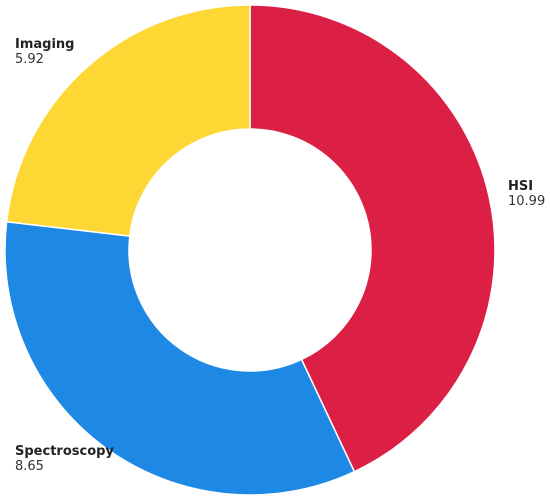 Image resolution: width=550 pixels, height=499 pixels. Describe the element at coordinates (29, 59) in the screenshot. I see `slice-value: 5.92` at that location.